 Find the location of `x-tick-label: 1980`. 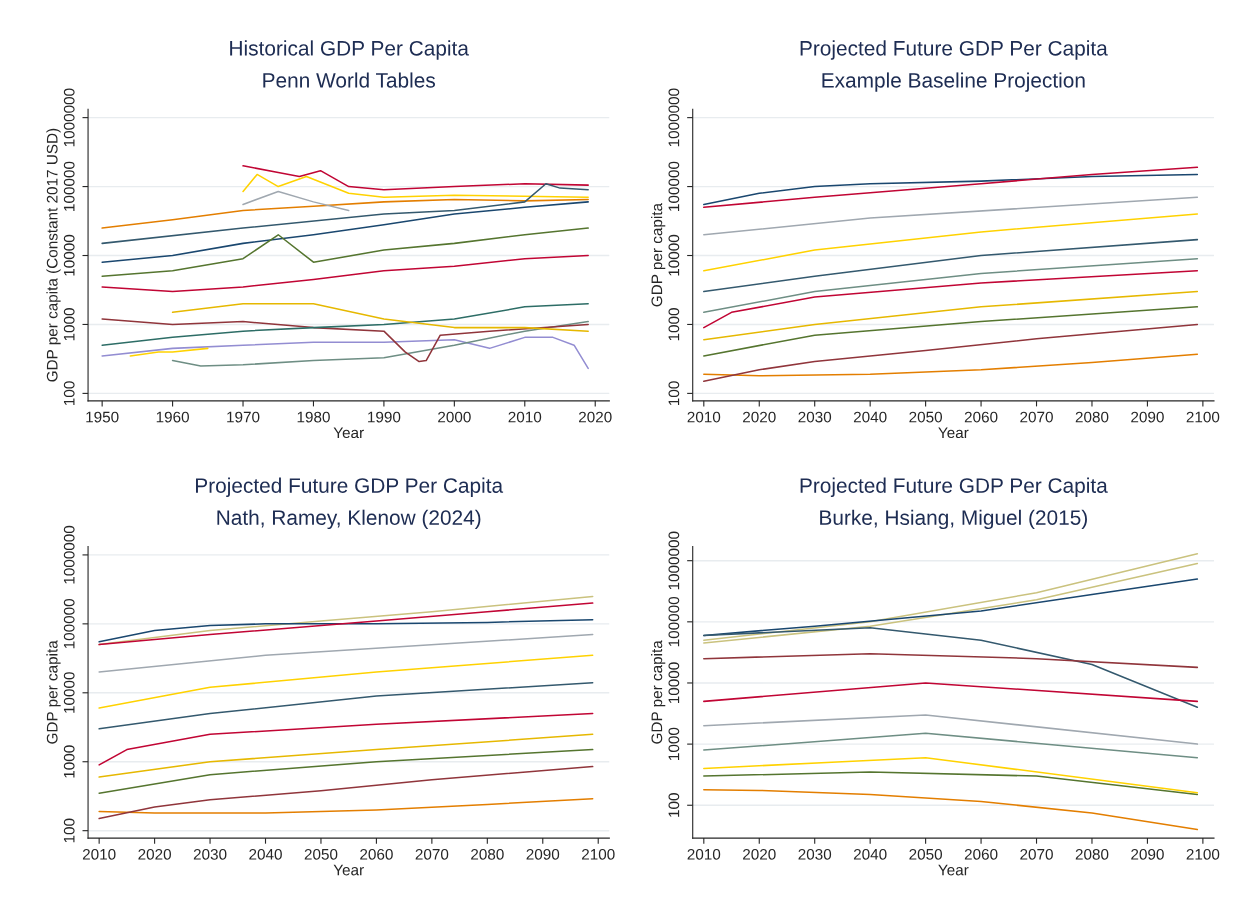

x-tick-label: 1980 is located at coordinates (313, 417).